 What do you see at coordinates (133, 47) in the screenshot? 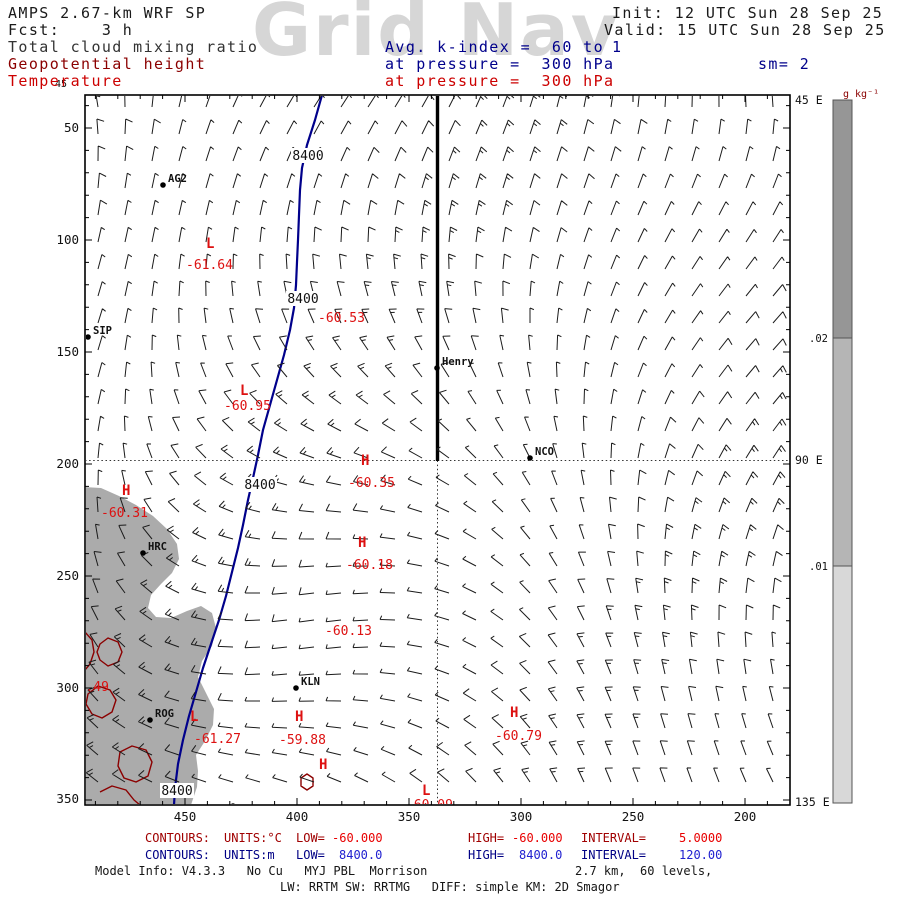
I see `field-cloud-label: Total cloud mixing ratio` at bounding box center [133, 47].